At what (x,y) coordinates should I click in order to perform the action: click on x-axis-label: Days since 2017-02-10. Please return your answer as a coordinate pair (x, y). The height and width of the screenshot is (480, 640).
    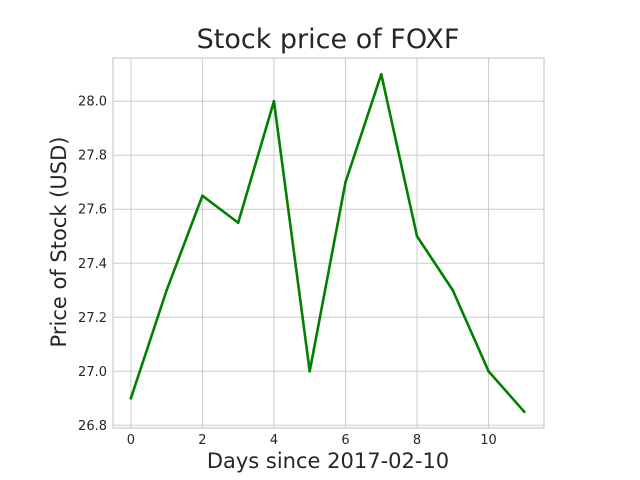
    Looking at the image, I should click on (328, 461).